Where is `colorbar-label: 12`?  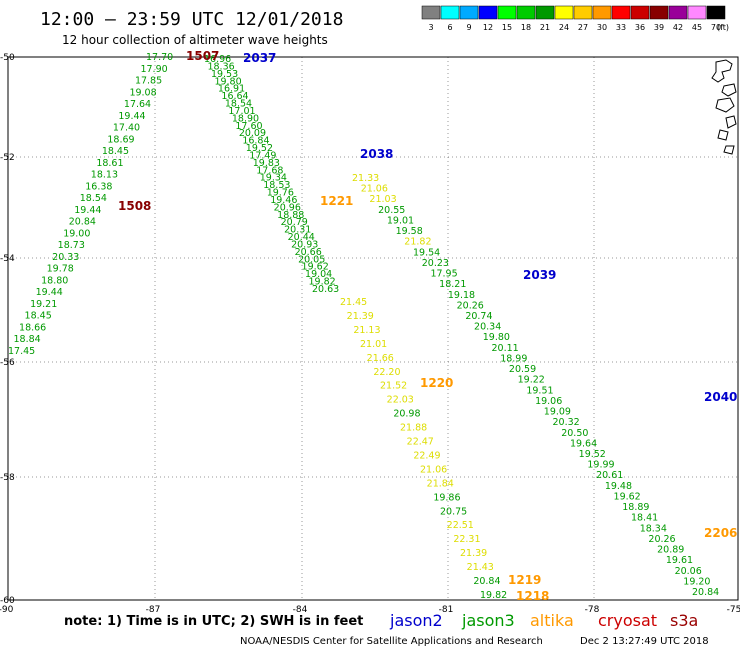 colorbar-label: 12 is located at coordinates (488, 27).